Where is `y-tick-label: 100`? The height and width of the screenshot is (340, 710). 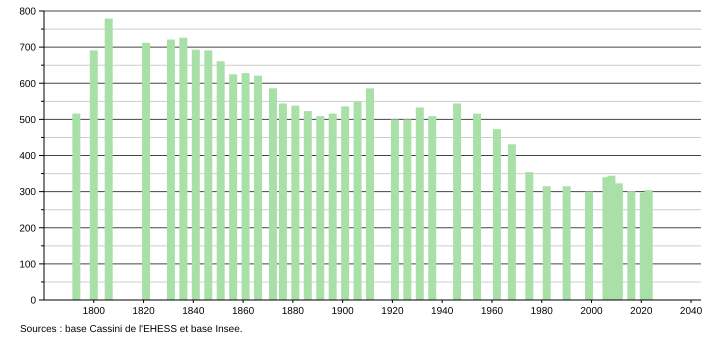
y-tick-label: 100 is located at coordinates (27, 264).